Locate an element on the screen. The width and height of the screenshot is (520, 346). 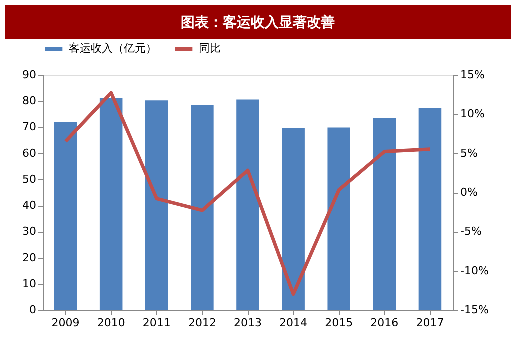
y2-tick-label: 0% is located at coordinates (469, 192).